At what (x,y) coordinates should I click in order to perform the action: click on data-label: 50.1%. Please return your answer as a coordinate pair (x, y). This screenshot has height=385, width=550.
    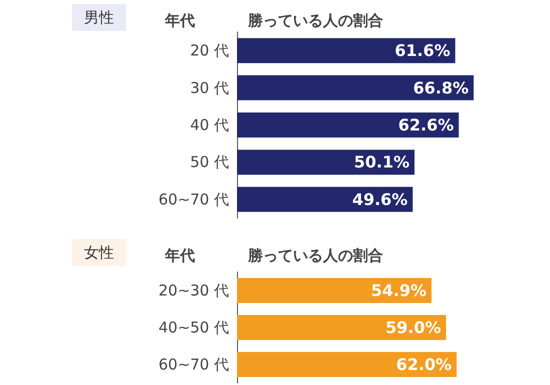
    Looking at the image, I should click on (382, 162).